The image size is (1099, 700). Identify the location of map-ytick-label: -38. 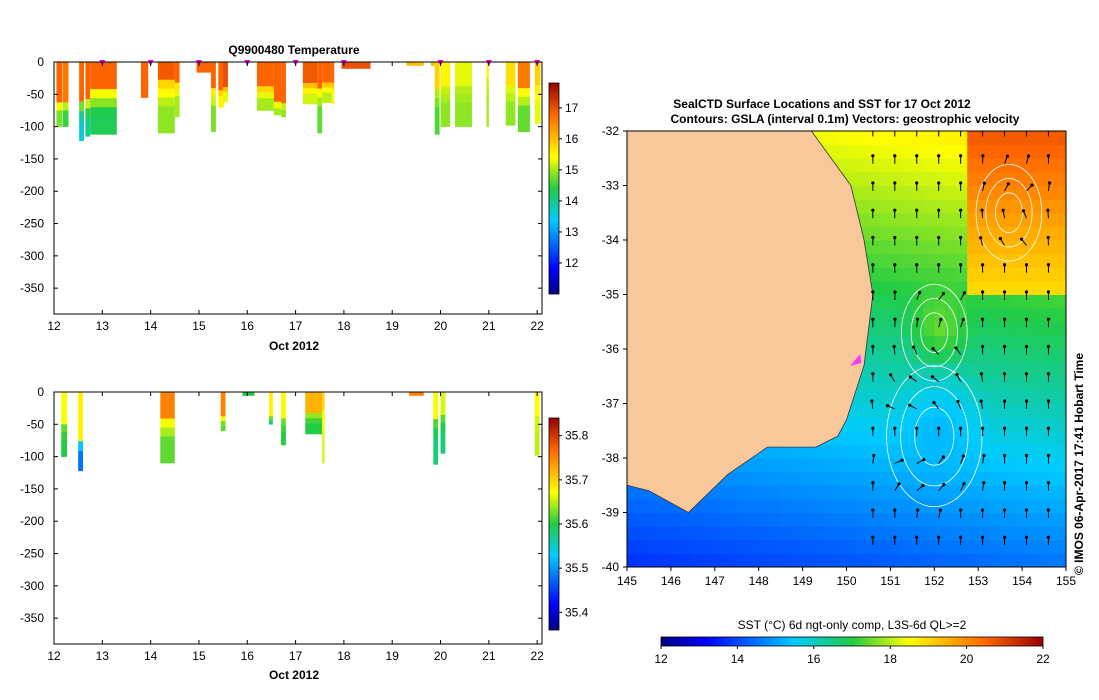
(611, 458).